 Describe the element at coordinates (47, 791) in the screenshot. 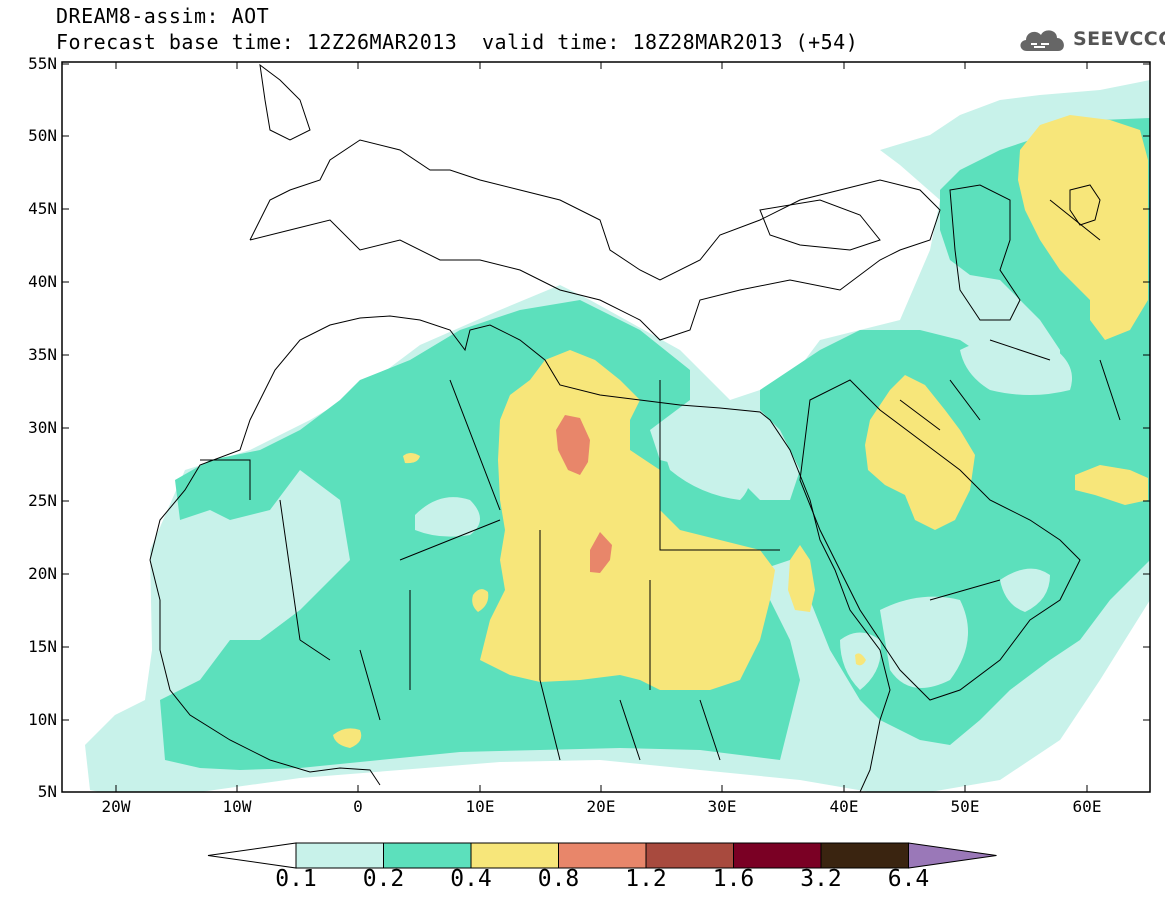

I see `lat-label: 5N` at that location.